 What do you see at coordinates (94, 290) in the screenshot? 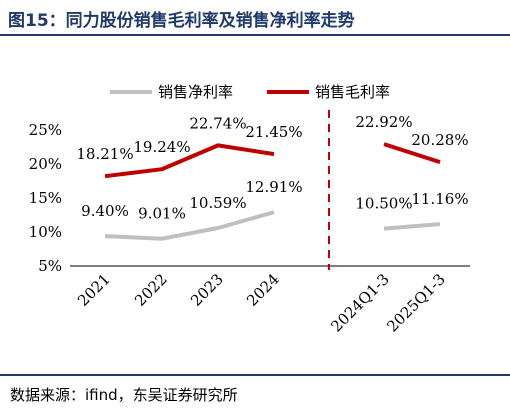
I see `x-tick-label: 2021` at bounding box center [94, 290].